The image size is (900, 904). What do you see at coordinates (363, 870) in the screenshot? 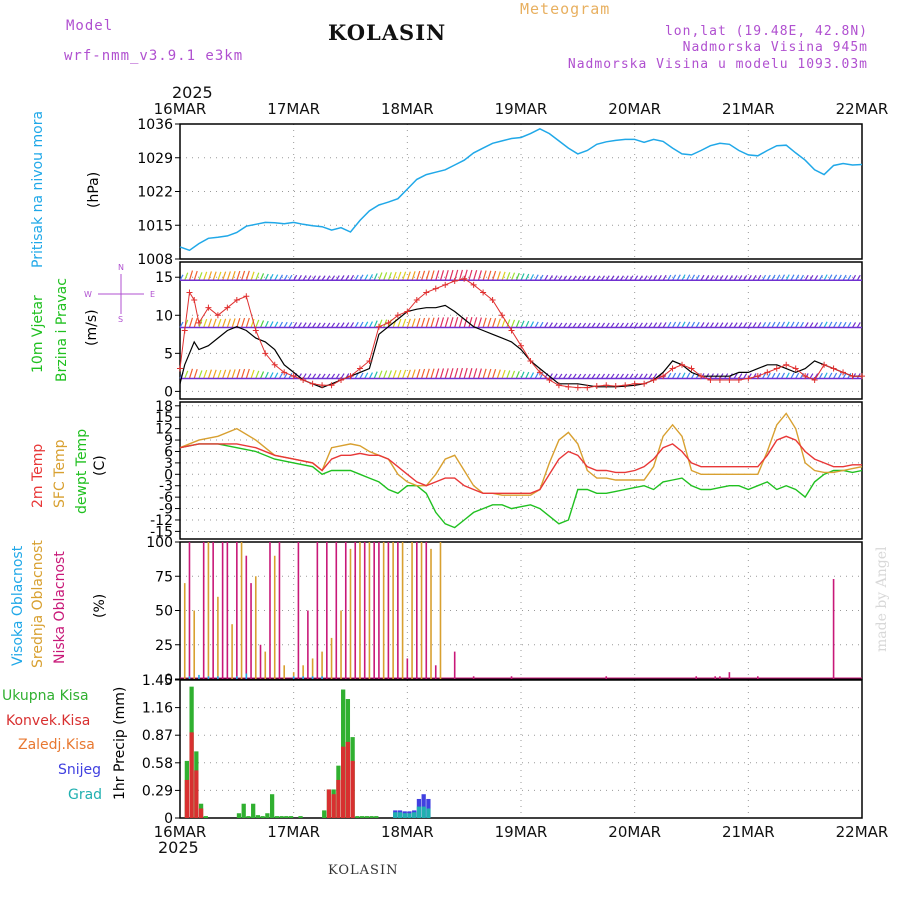
I see `footer-station: KOLASIN` at bounding box center [363, 870].